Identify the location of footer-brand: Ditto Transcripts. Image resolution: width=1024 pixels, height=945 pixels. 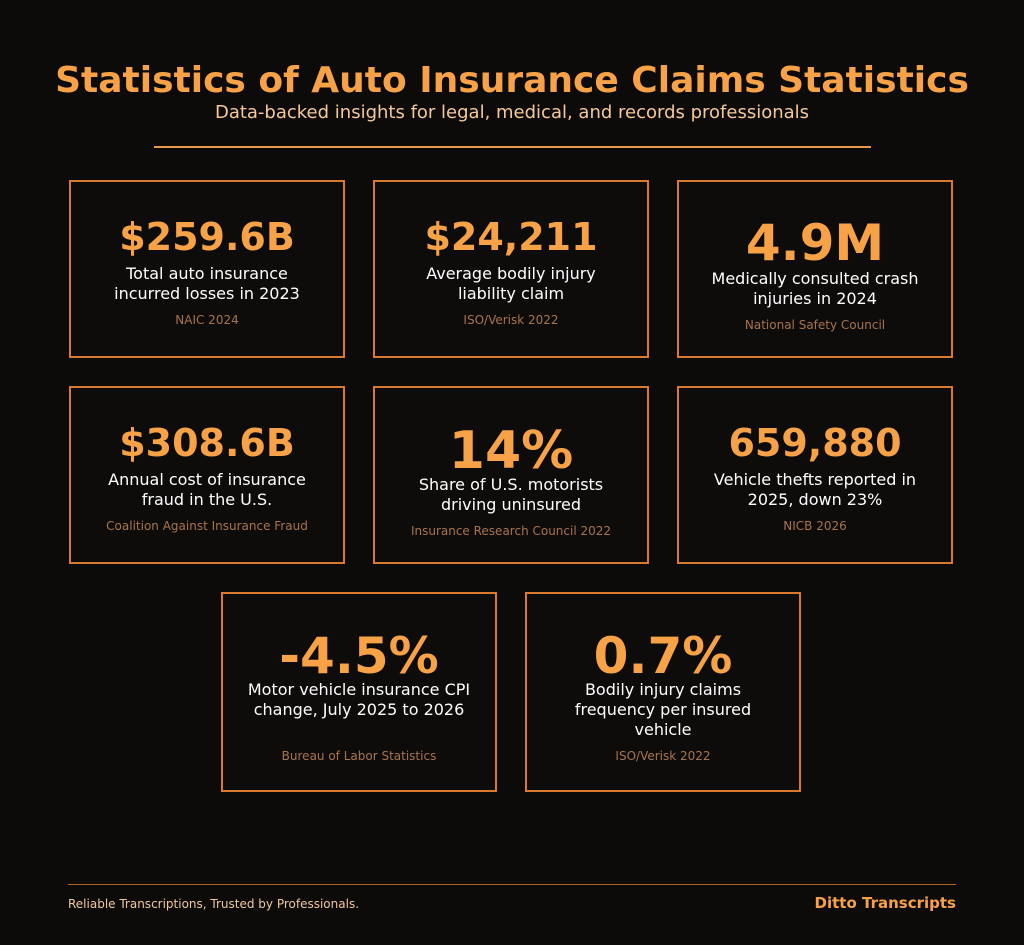
(885, 903).